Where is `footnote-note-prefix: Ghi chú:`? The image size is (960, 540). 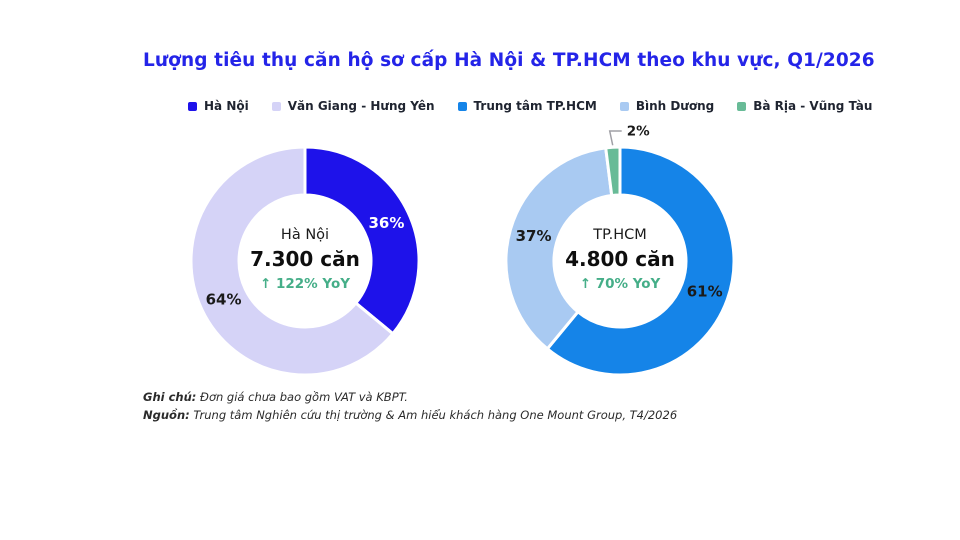
footnote-note-prefix: Ghi chú: is located at coordinates (170, 397).